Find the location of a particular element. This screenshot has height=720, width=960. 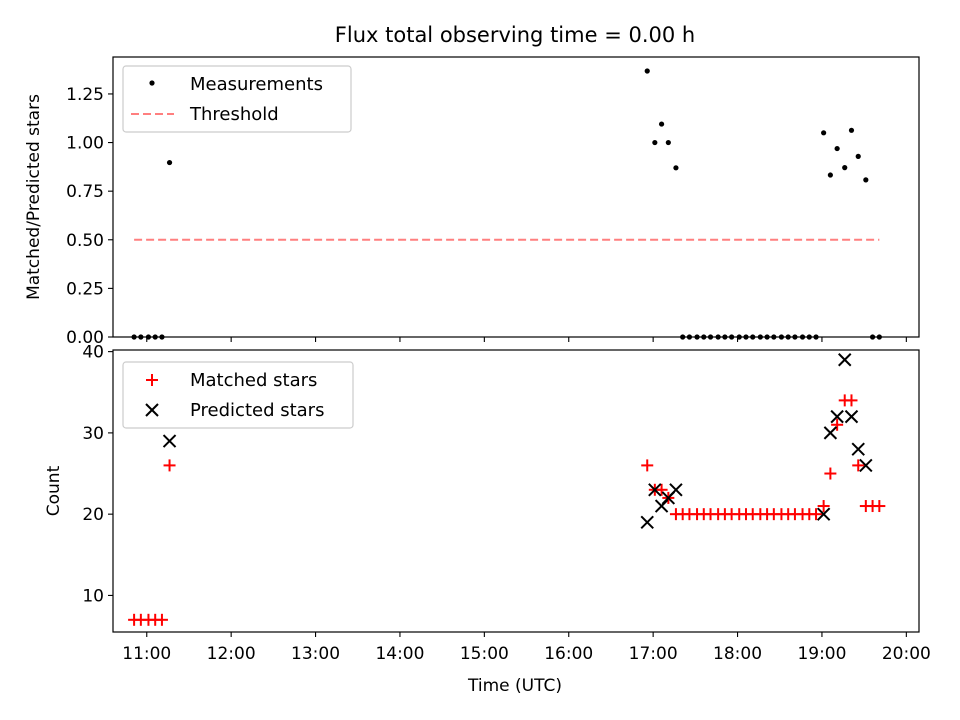

ratio-y-tick-label: 0.50 is located at coordinates (85, 241).